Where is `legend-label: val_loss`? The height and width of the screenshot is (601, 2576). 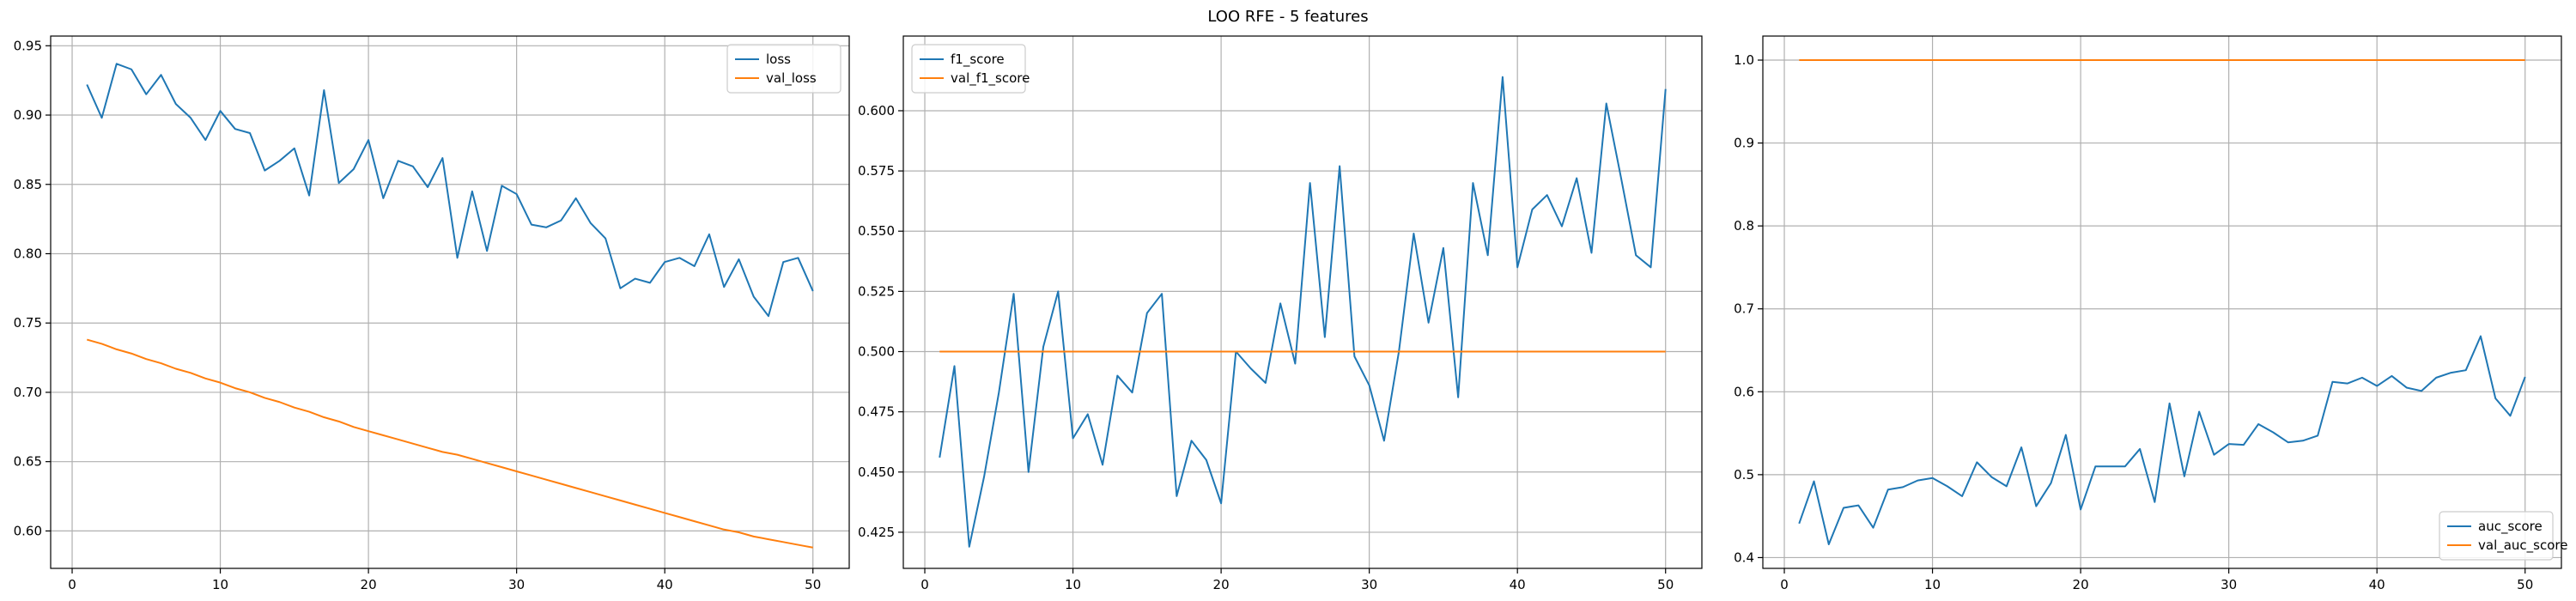
legend-label: val_loss is located at coordinates (792, 78).